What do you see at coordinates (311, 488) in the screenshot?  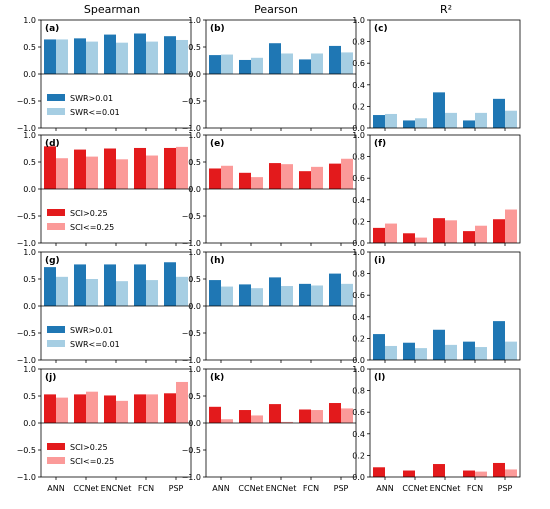 I see `xtick-label-k-3: FCN` at bounding box center [311, 488].